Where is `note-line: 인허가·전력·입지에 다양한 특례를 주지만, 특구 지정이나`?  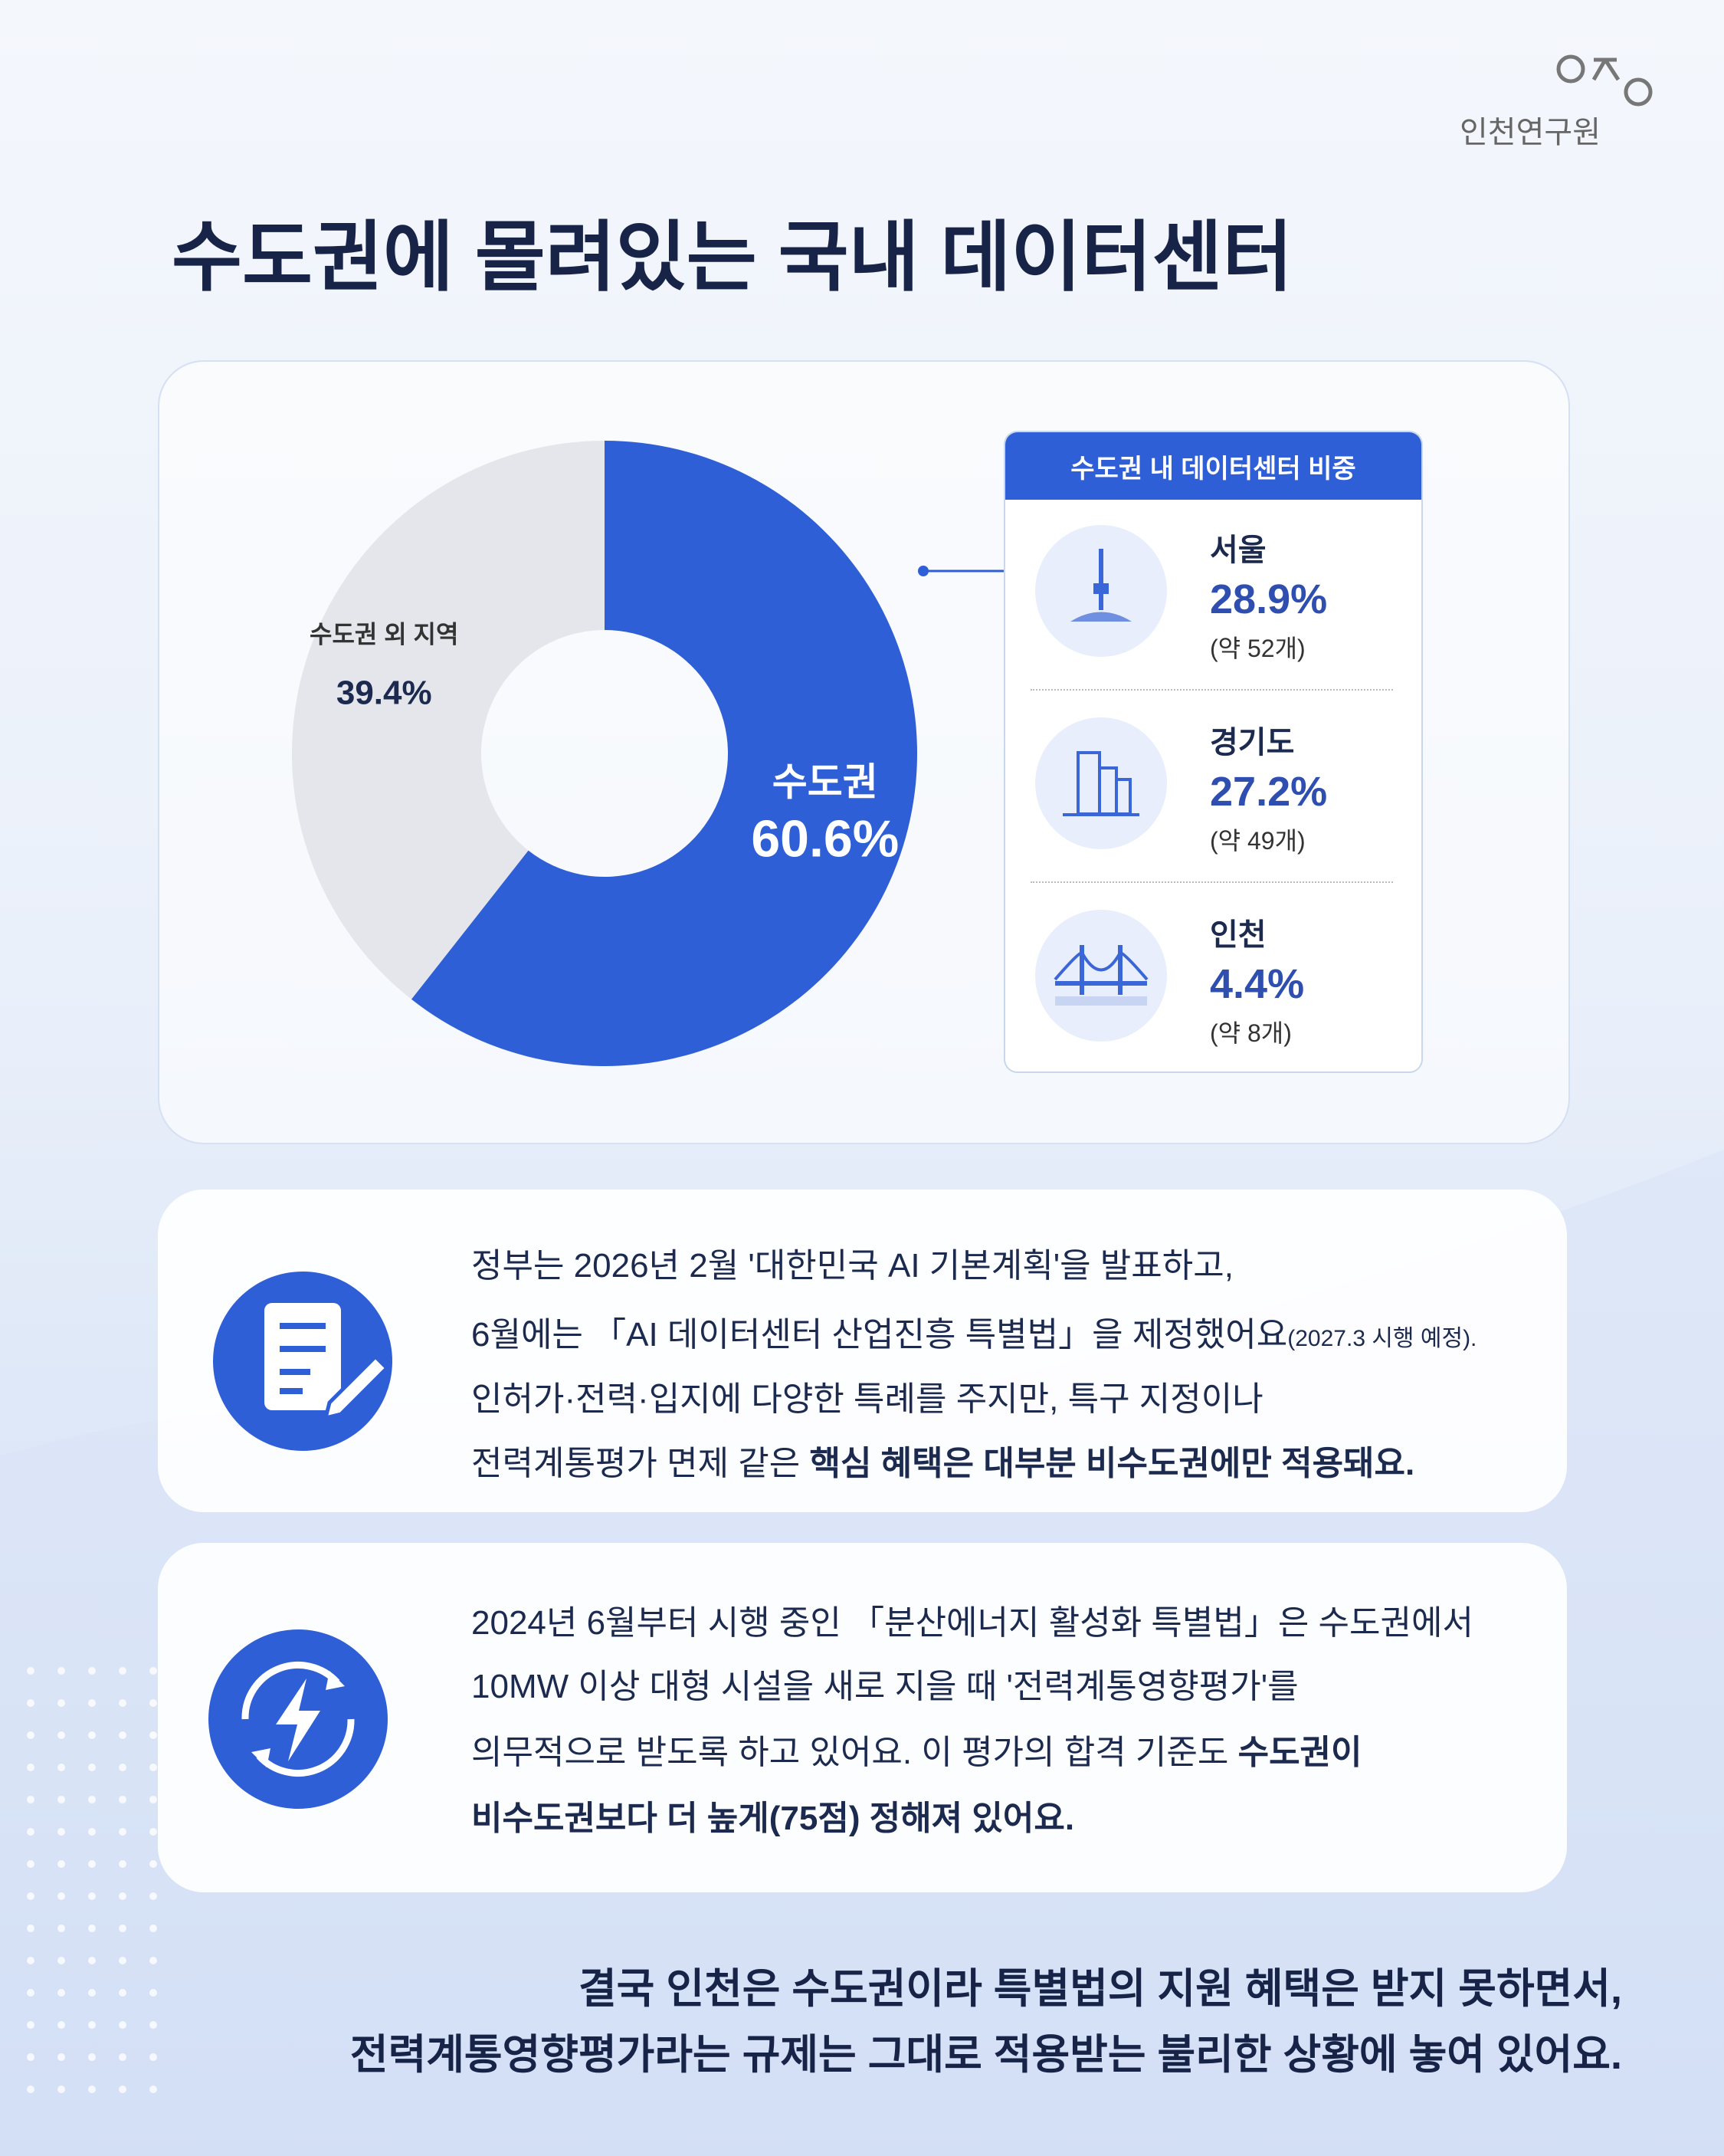 note-line: 인허가·전력·입지에 다양한 특례를 주지만, 특구 지정이나 is located at coordinates (867, 1395).